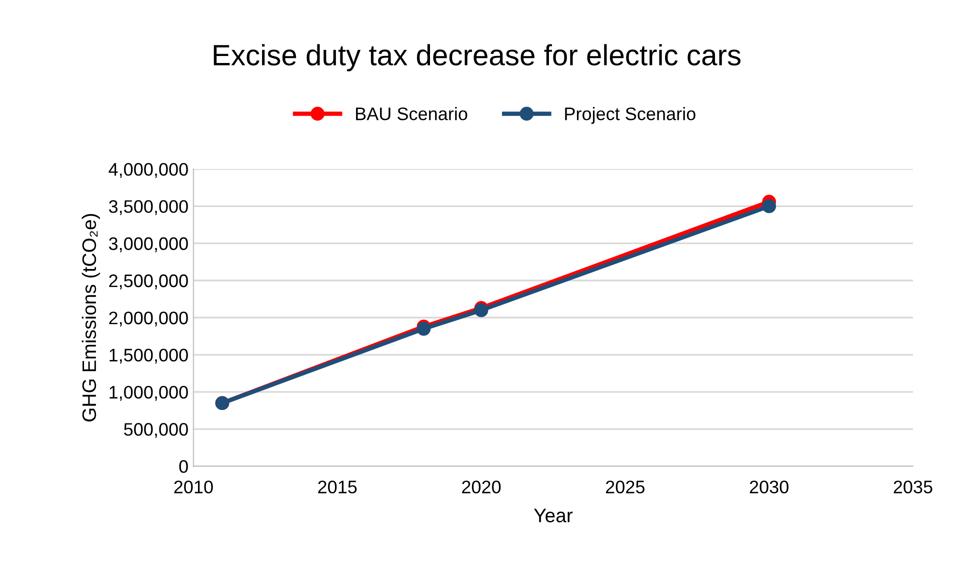 This screenshot has height=577, width=953. What do you see at coordinates (337, 487) in the screenshot?
I see `x-tick-label: 2015` at bounding box center [337, 487].